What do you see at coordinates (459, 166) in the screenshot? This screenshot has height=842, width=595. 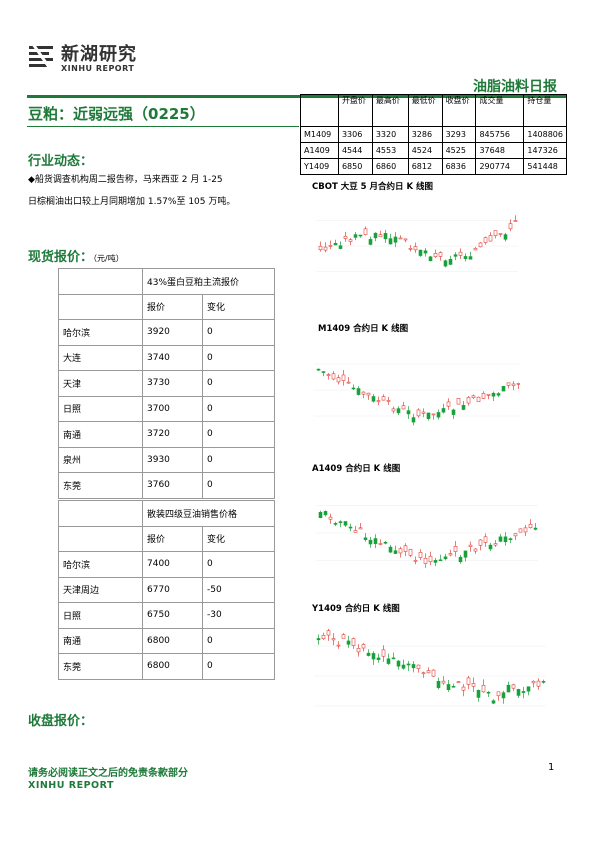 I see `close-cell: 6836` at bounding box center [459, 166].